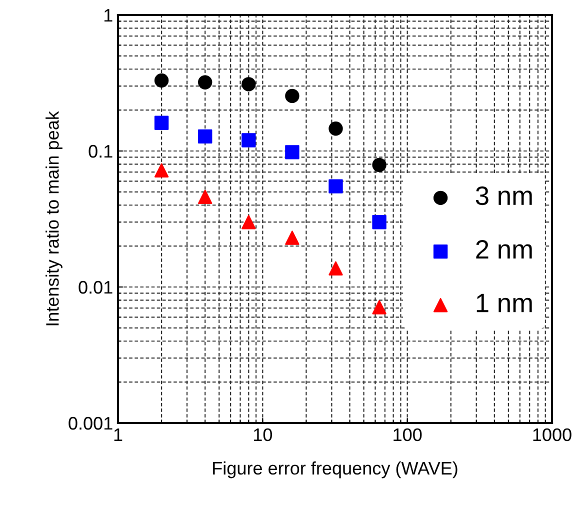 This screenshot has height=506, width=579. Describe the element at coordinates (108, 15) in the screenshot. I see `y-tick-label: 1` at that location.